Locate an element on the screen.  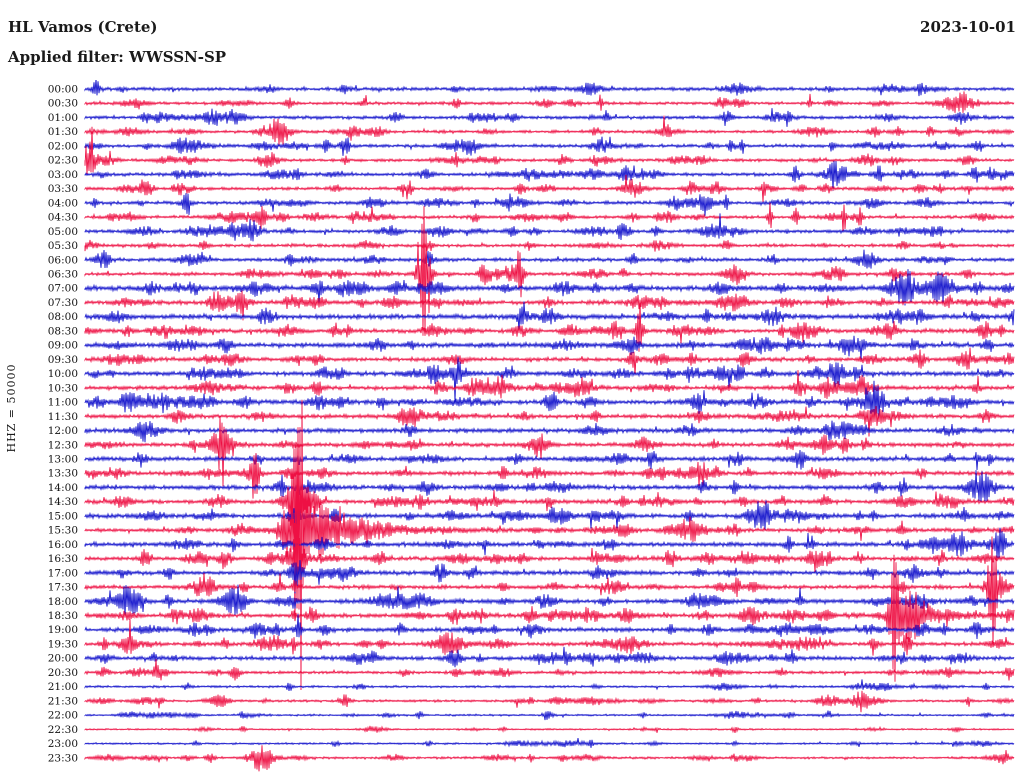
trace-12:30 is located at coordinates (549, 451).